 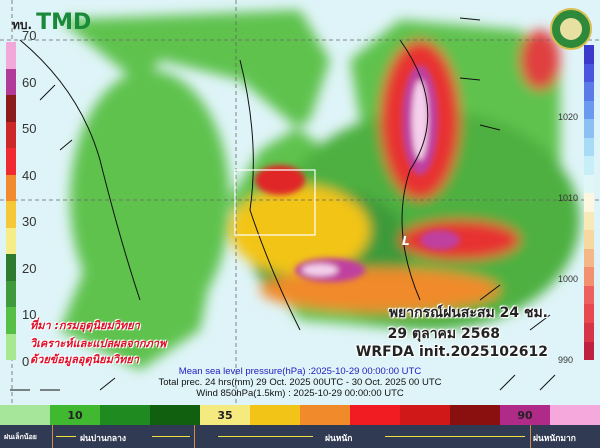 I want to click on pressure-legend-label: 1020, so click(x=568, y=117).